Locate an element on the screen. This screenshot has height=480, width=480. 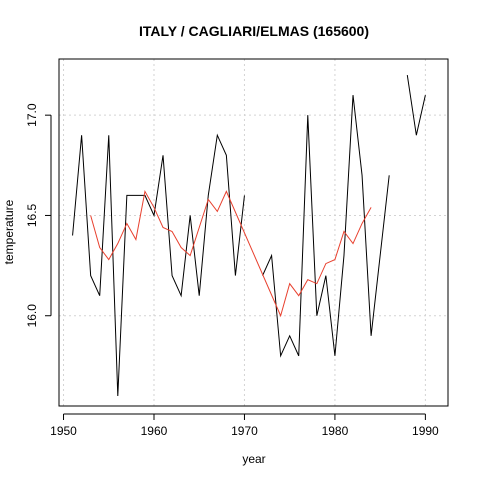
x-tick-label: 1970 is located at coordinates (244, 431).